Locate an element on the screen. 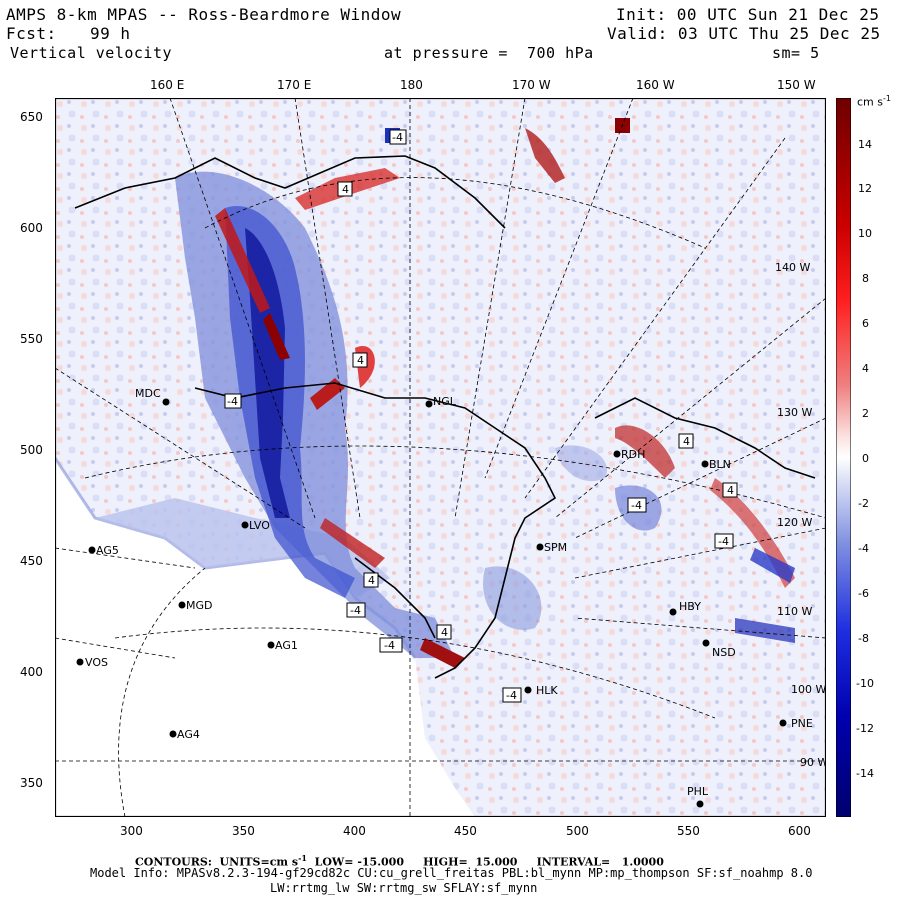  meridian-label: 110 W is located at coordinates (794, 611).